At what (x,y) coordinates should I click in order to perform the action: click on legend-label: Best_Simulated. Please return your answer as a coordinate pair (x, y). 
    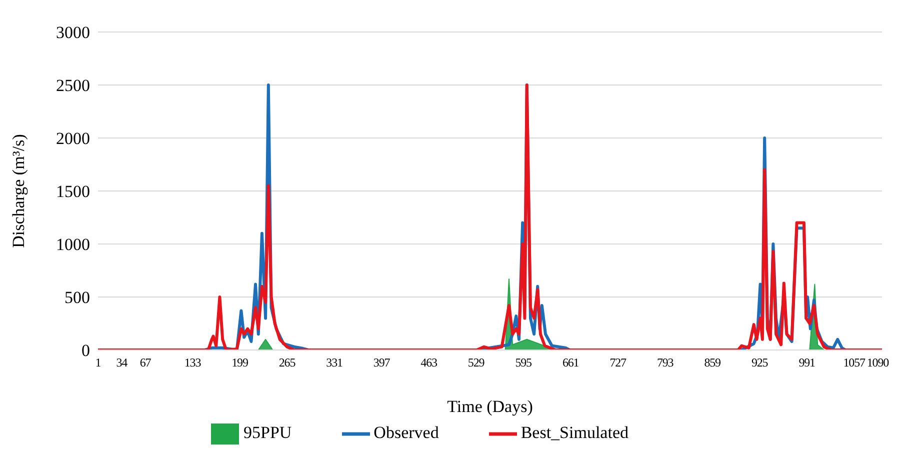
    Looking at the image, I should click on (574, 432).